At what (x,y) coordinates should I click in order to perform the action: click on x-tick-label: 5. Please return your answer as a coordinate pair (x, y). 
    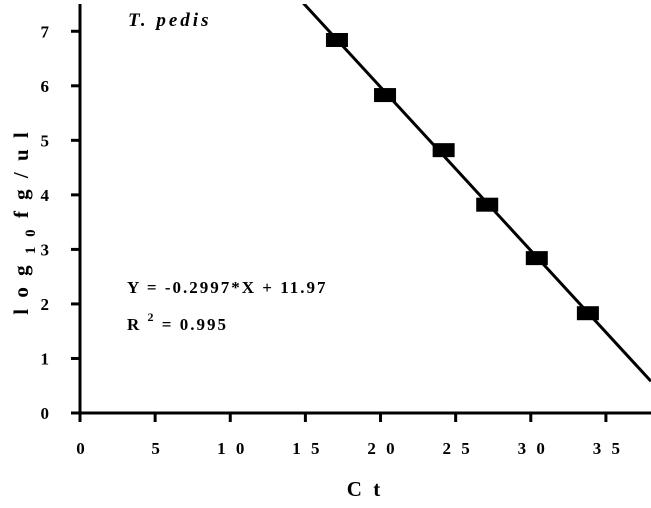
    Looking at the image, I should click on (157, 448).